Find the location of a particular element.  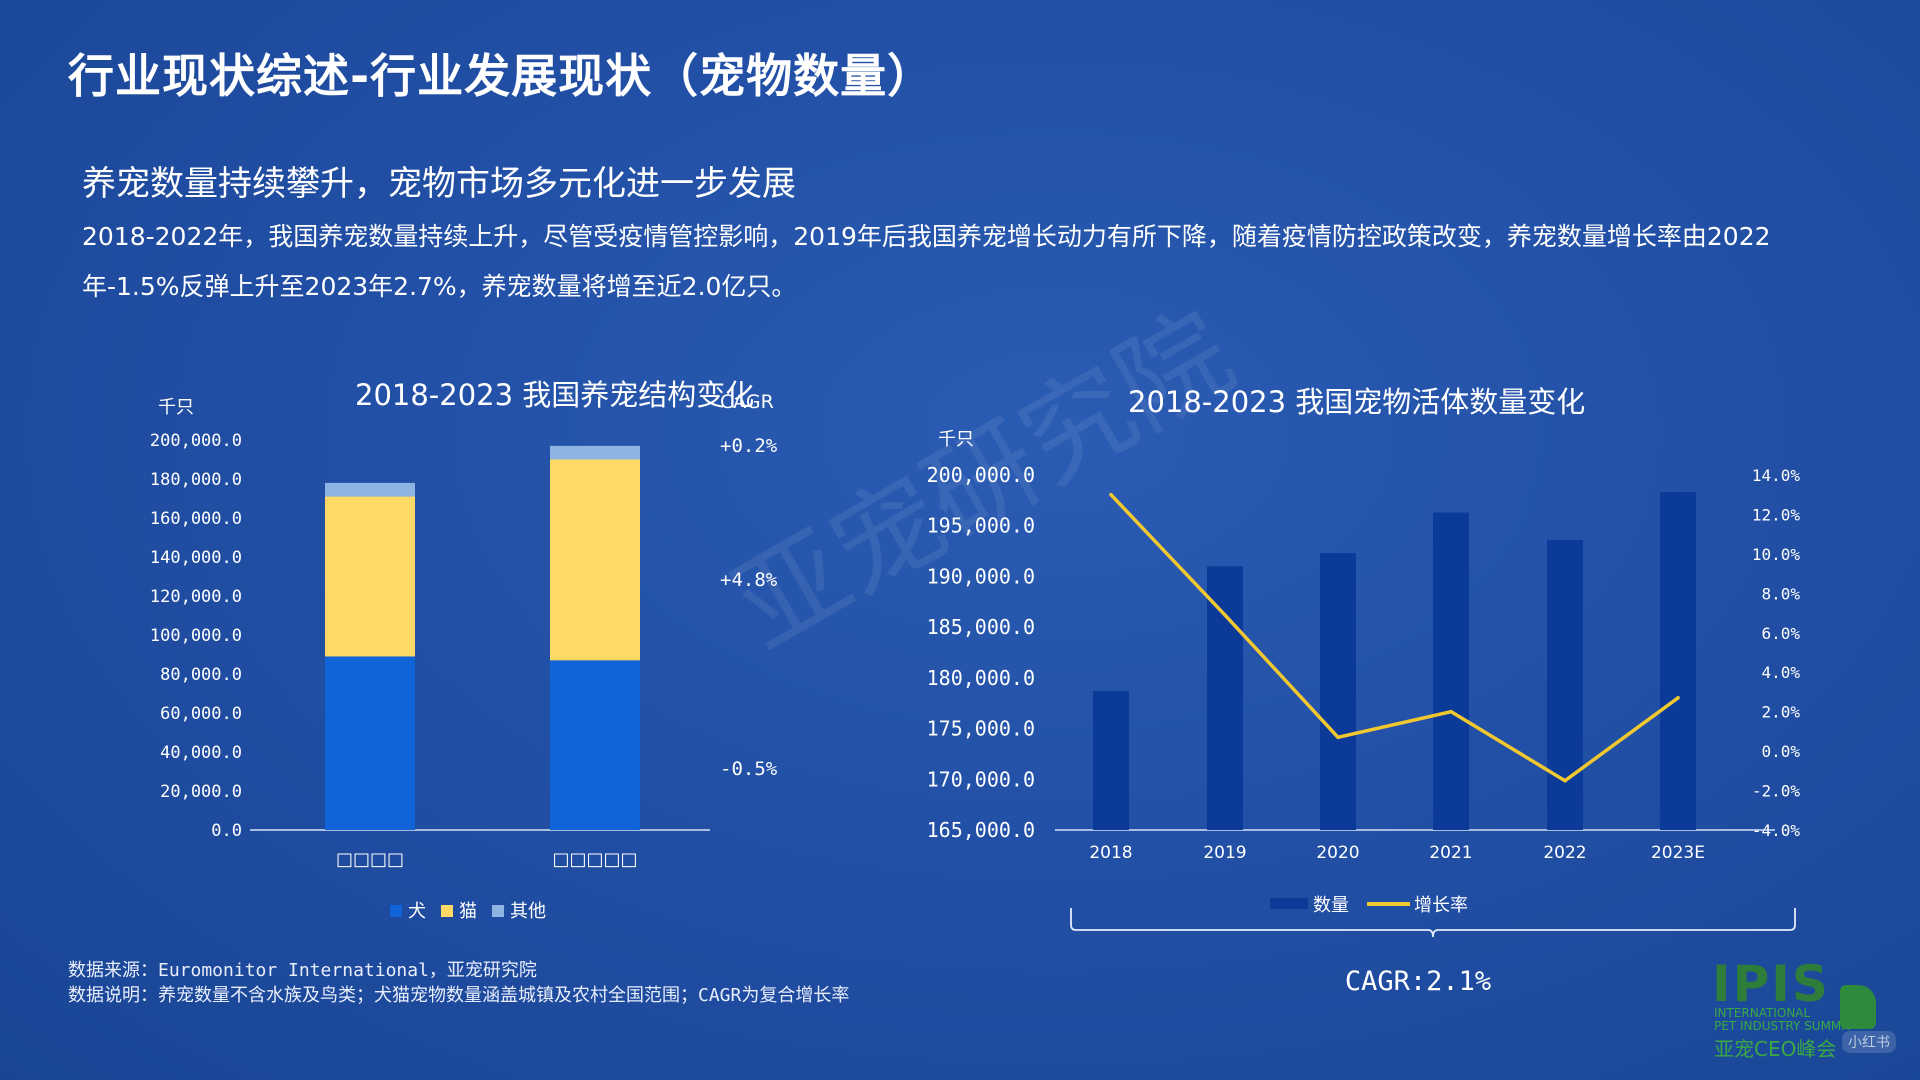

logo-subtitle: INTERNATIONAL PET INDUSTRY SUMMIT is located at coordinates (1783, 1020).